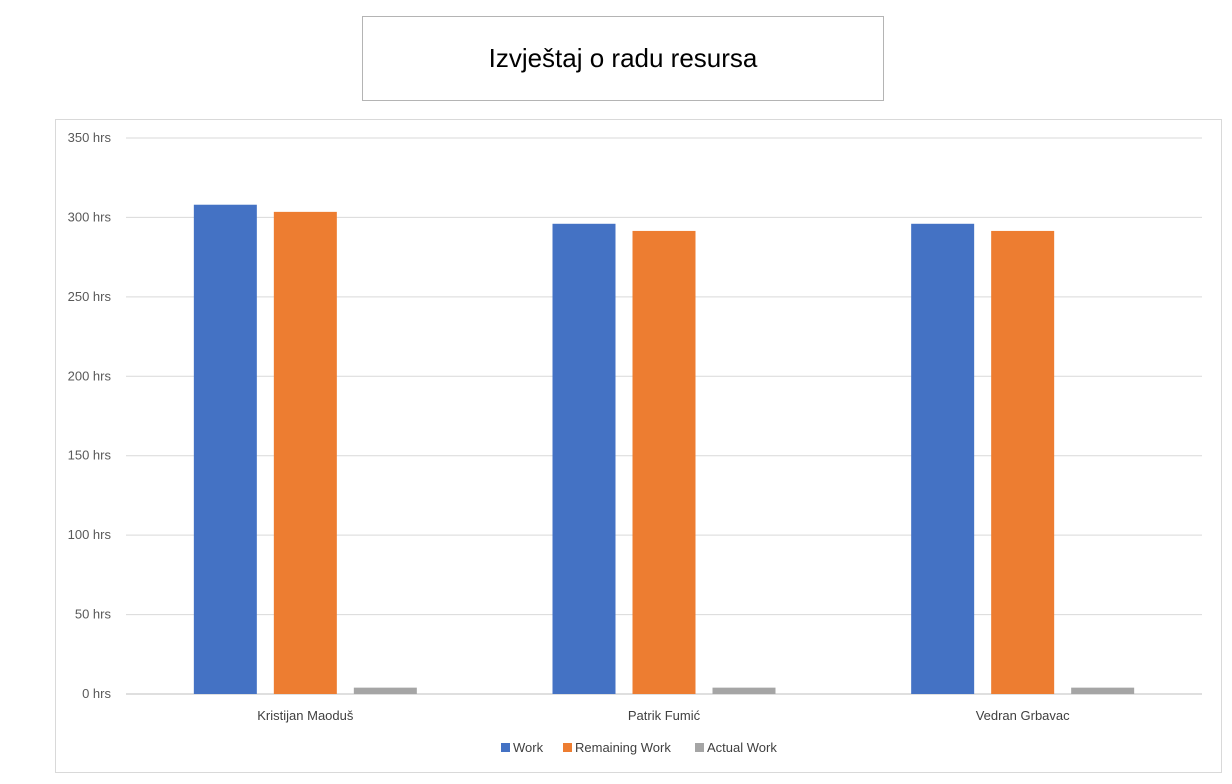  Describe the element at coordinates (1023, 715) in the screenshot. I see `x-tick-label: Vedran Grbavac` at that location.